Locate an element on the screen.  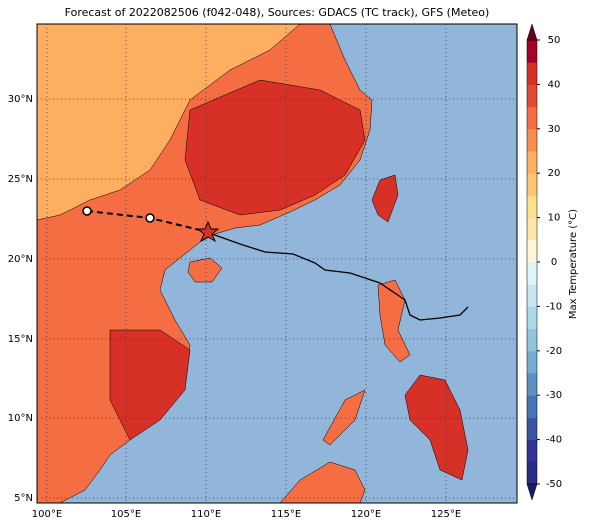
colorbar-tick-label: 40 is located at coordinates (554, 84).